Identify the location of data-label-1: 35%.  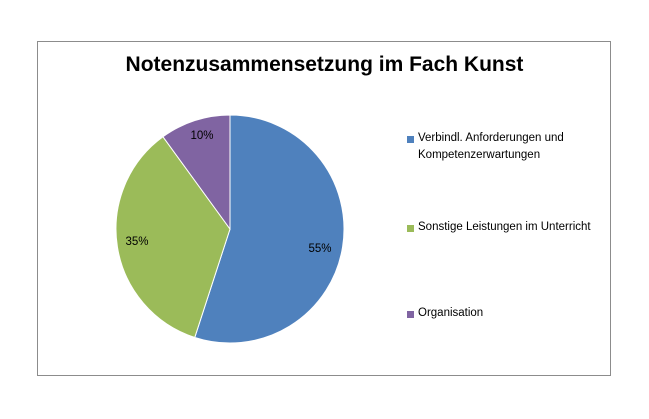
(136, 242).